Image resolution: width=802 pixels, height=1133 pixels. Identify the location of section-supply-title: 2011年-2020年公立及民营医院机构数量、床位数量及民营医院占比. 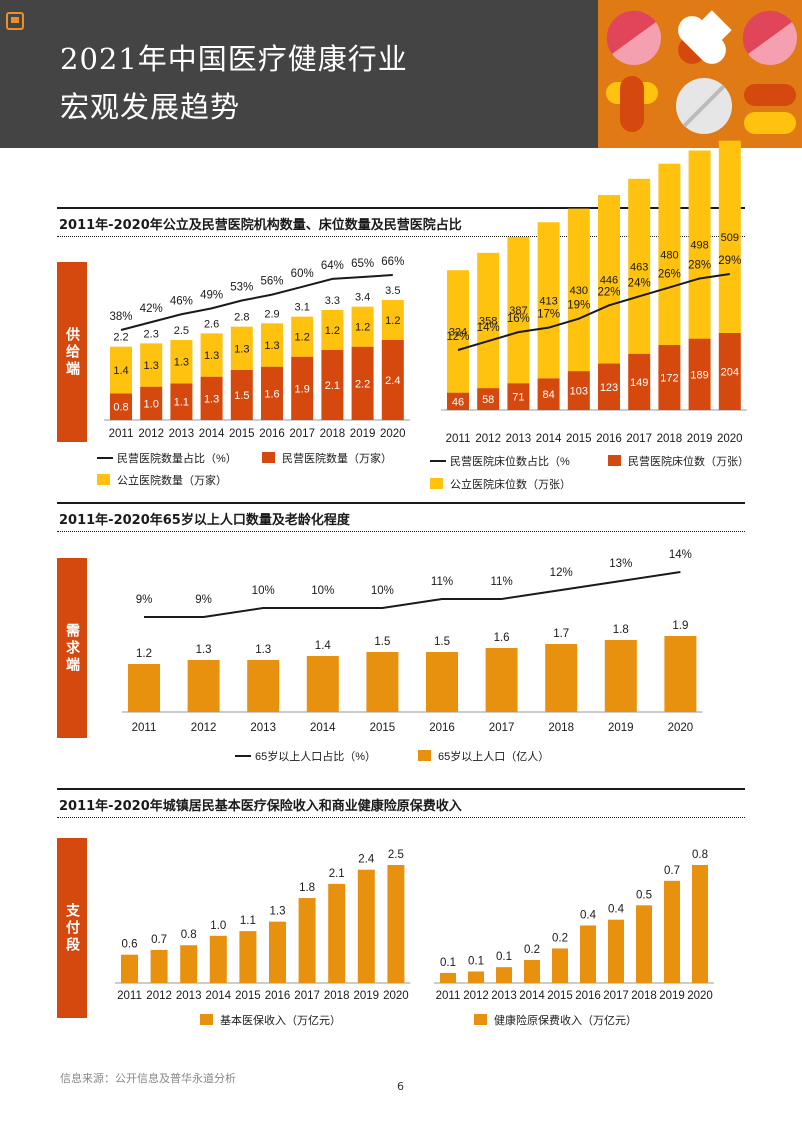
(401, 222).